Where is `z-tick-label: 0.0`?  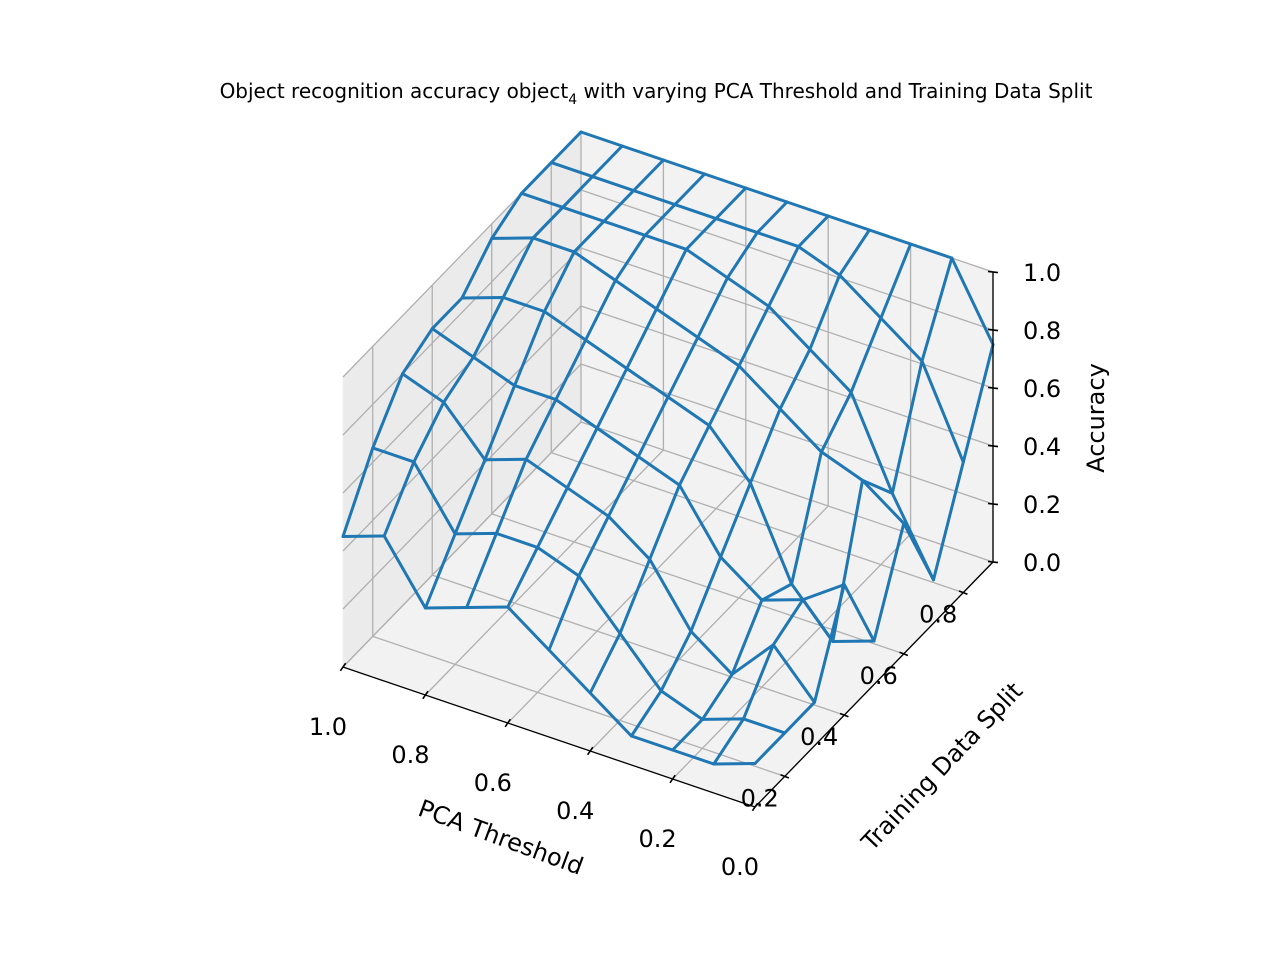
z-tick-label: 0.0 is located at coordinates (1042, 563).